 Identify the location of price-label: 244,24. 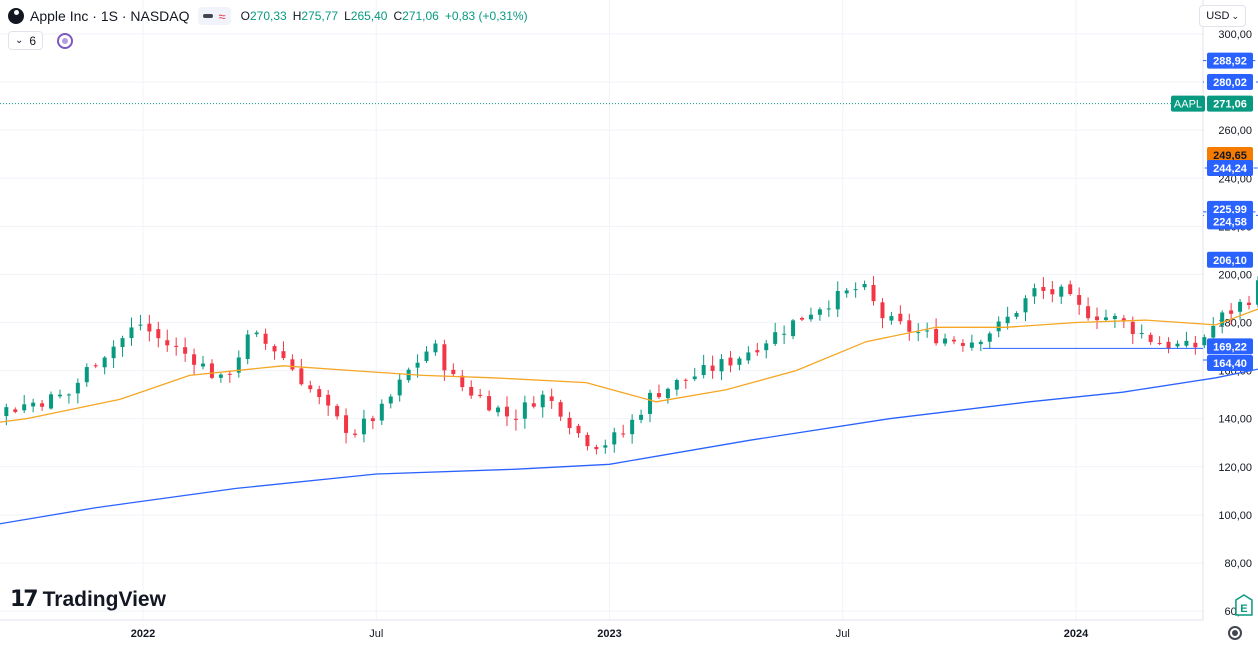
(1230, 168).